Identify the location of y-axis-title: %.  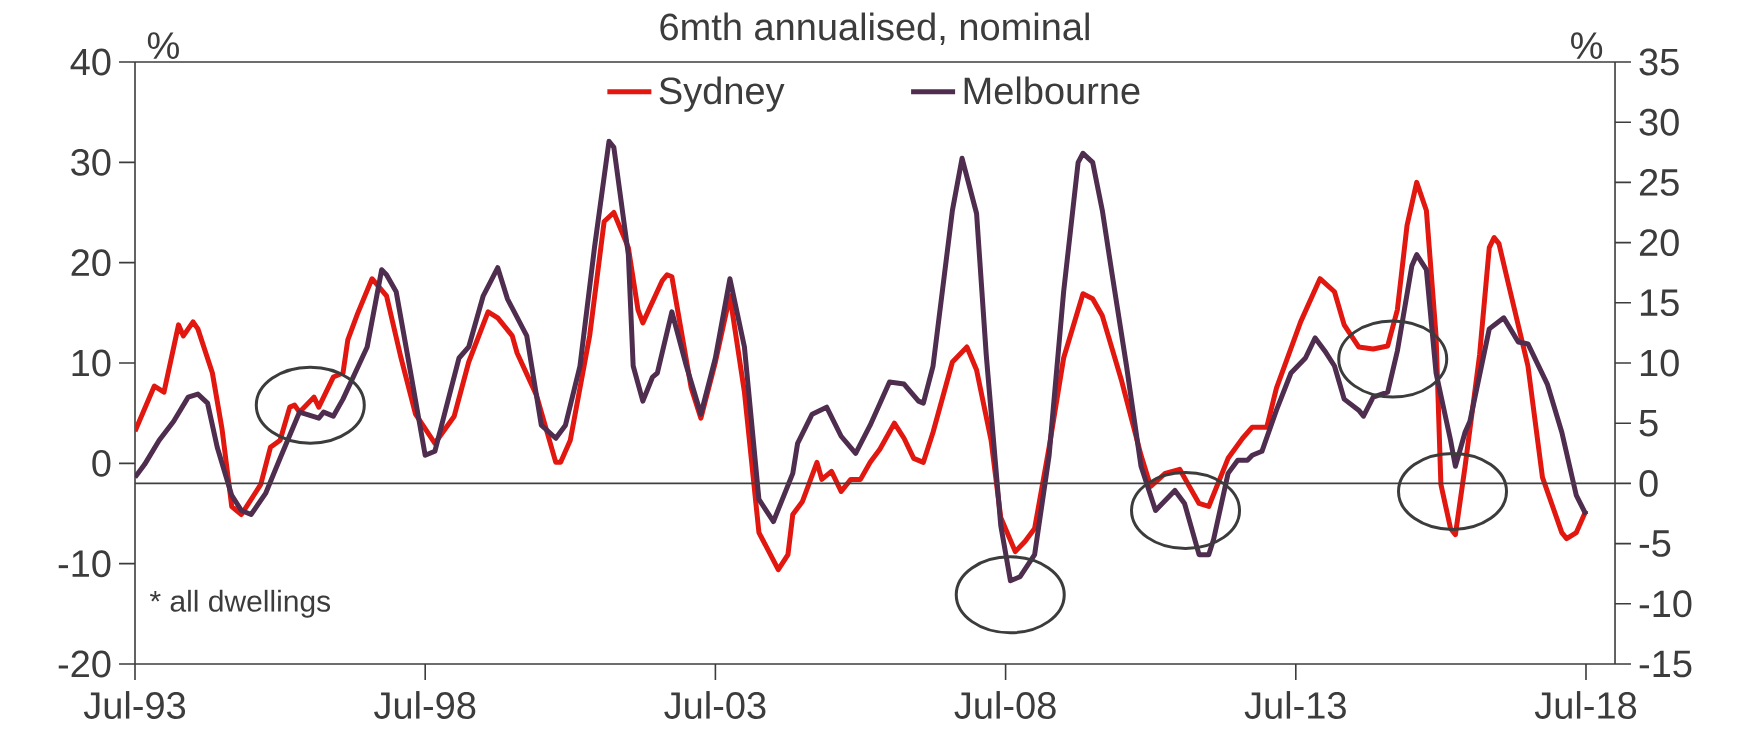
(163, 45).